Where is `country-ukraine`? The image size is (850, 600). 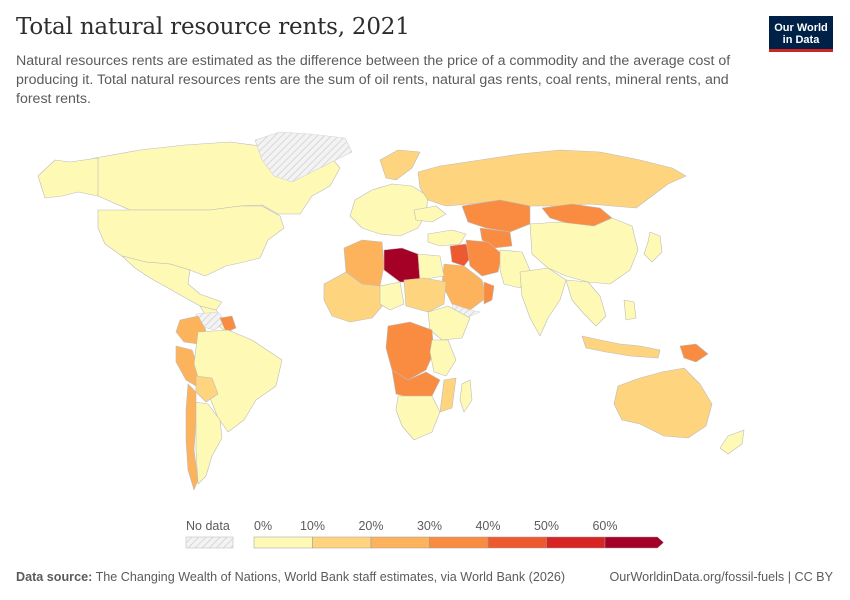
country-ukraine is located at coordinates (430, 214).